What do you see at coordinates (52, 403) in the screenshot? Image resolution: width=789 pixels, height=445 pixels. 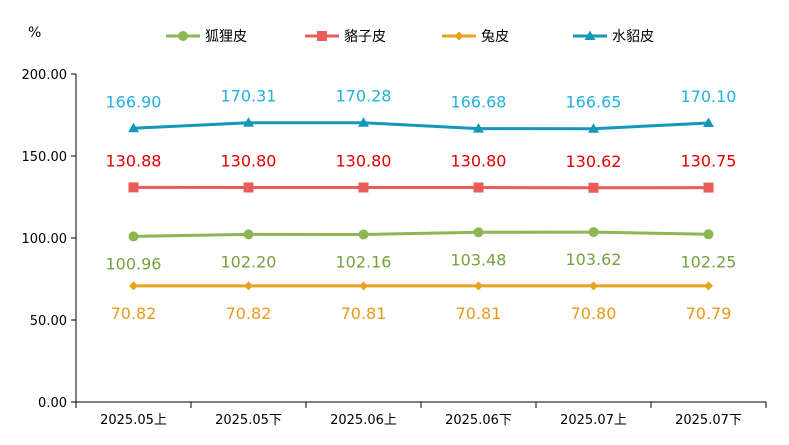 I see `y-tick-label: 0.00` at bounding box center [52, 403].